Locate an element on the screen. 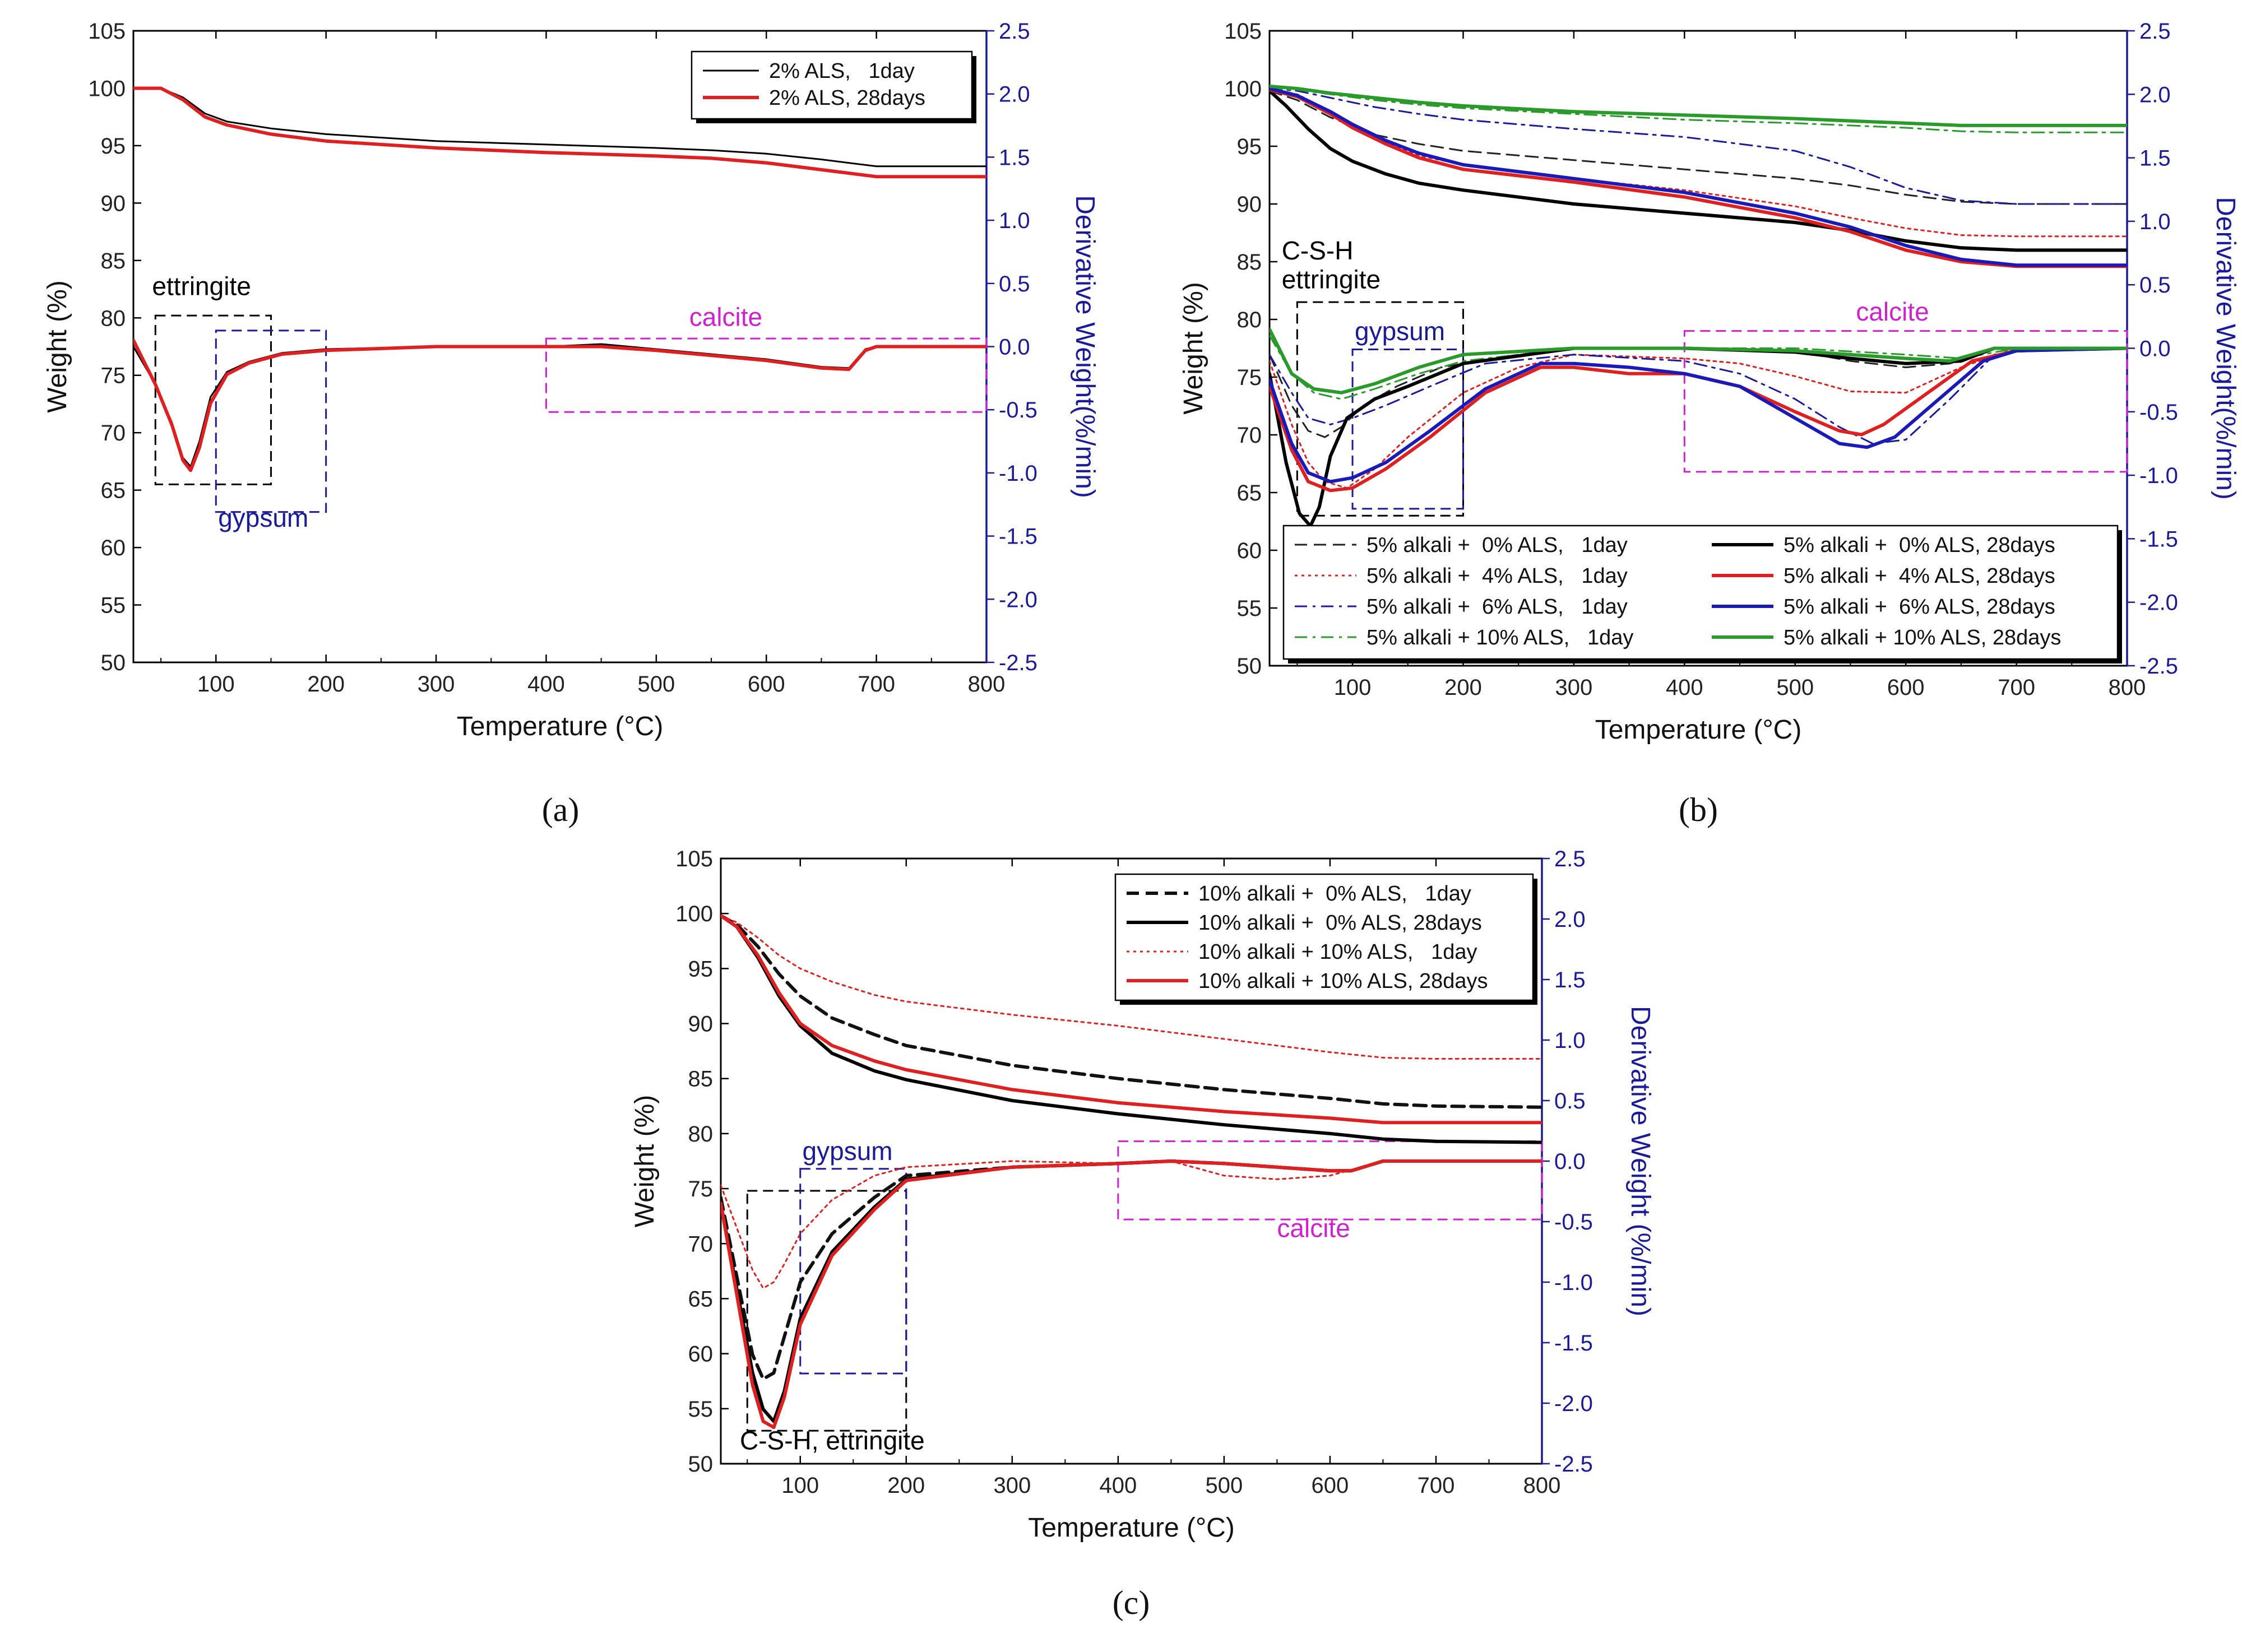  panel-caption: (a) is located at coordinates (561, 809).